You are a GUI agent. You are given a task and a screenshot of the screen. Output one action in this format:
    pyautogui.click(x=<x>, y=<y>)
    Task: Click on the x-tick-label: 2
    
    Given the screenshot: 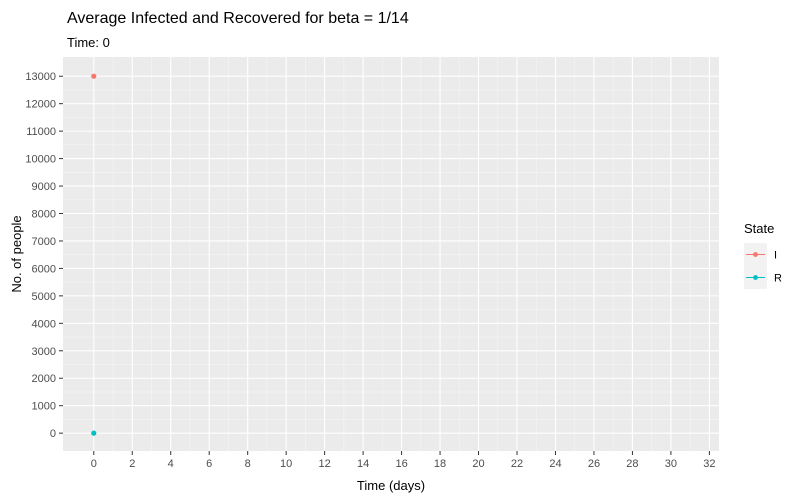 What is the action you would take?
    pyautogui.click(x=132, y=464)
    